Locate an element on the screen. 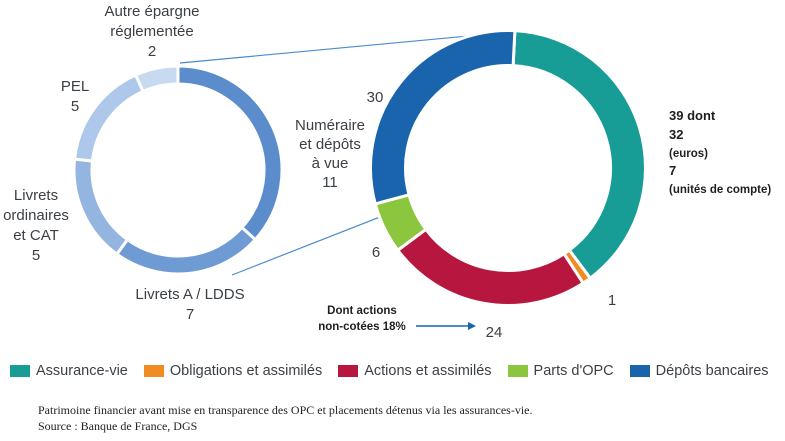  label-depots-line: 30 is located at coordinates (375, 97).